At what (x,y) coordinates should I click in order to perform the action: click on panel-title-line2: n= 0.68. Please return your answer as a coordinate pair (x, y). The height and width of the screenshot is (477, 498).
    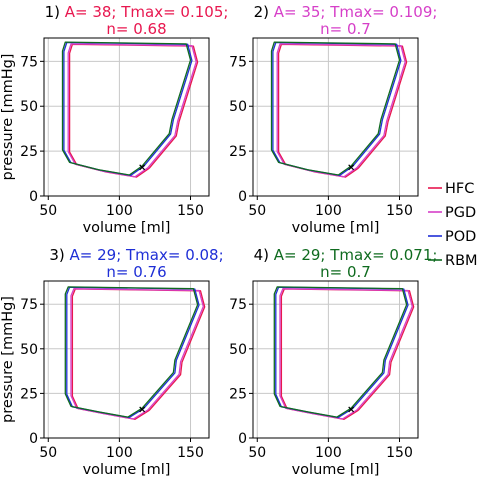
    Looking at the image, I should click on (136, 29).